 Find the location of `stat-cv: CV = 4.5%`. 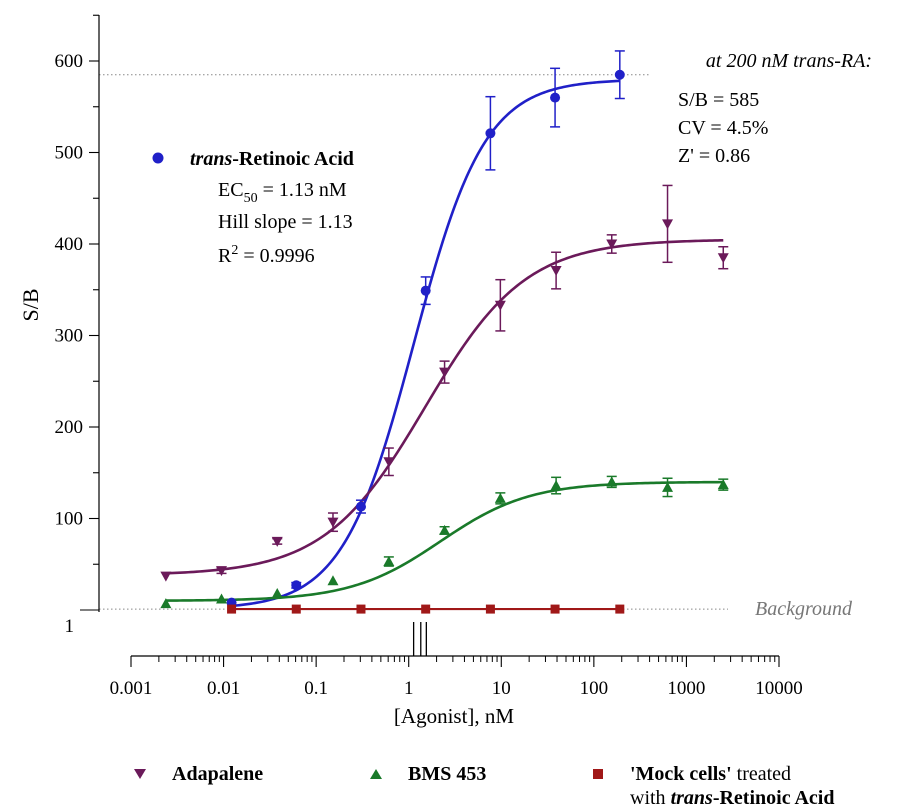

stat-cv: CV = 4.5% is located at coordinates (723, 128).